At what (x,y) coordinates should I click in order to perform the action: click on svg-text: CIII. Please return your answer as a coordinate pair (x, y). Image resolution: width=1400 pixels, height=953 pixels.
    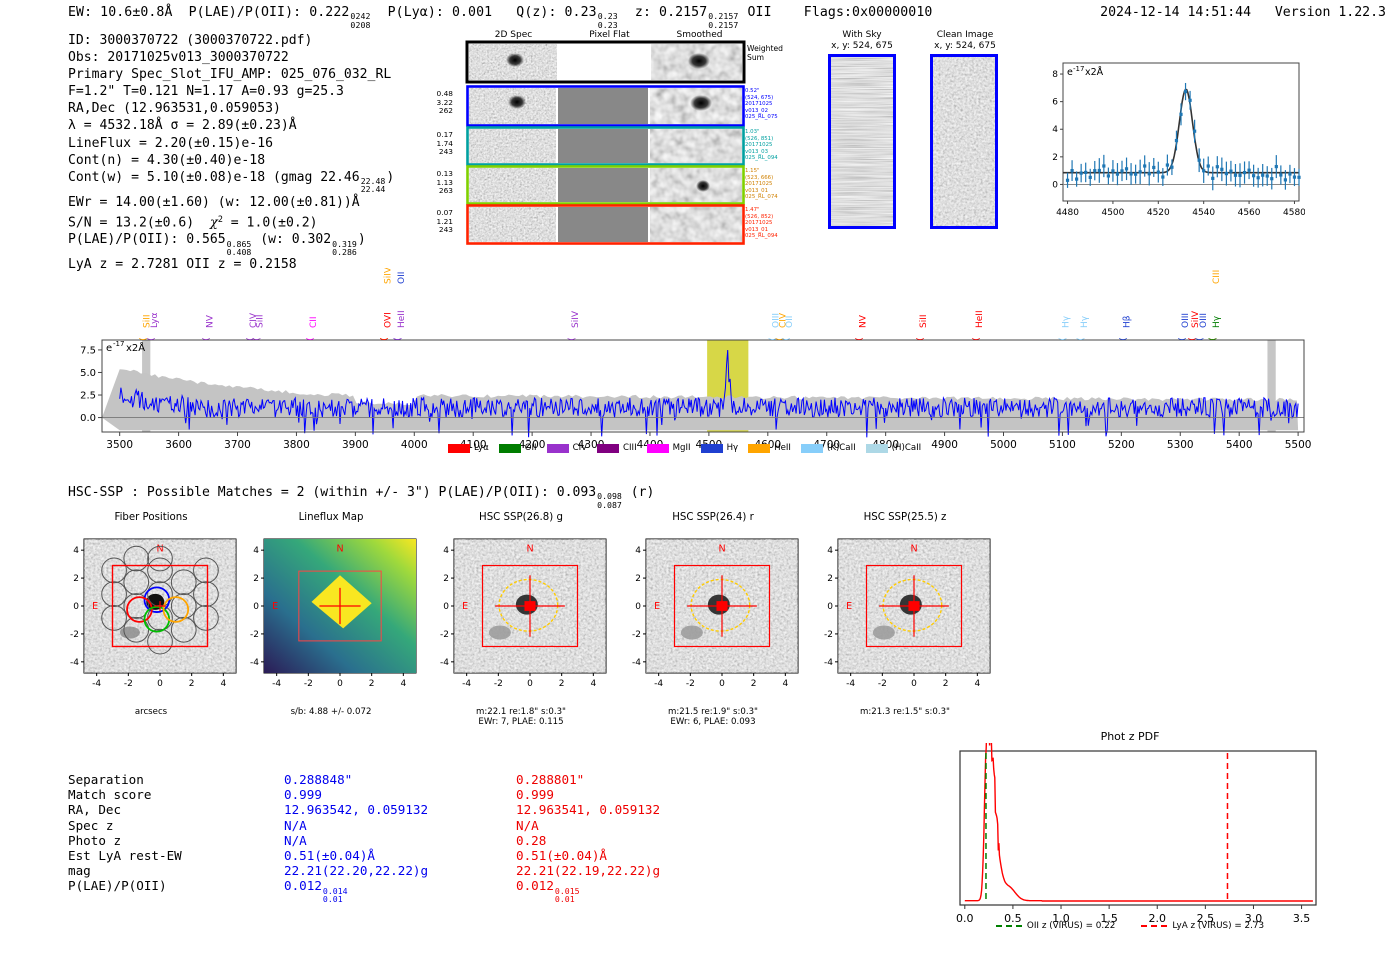
    Looking at the image, I should click on (1217, 277).